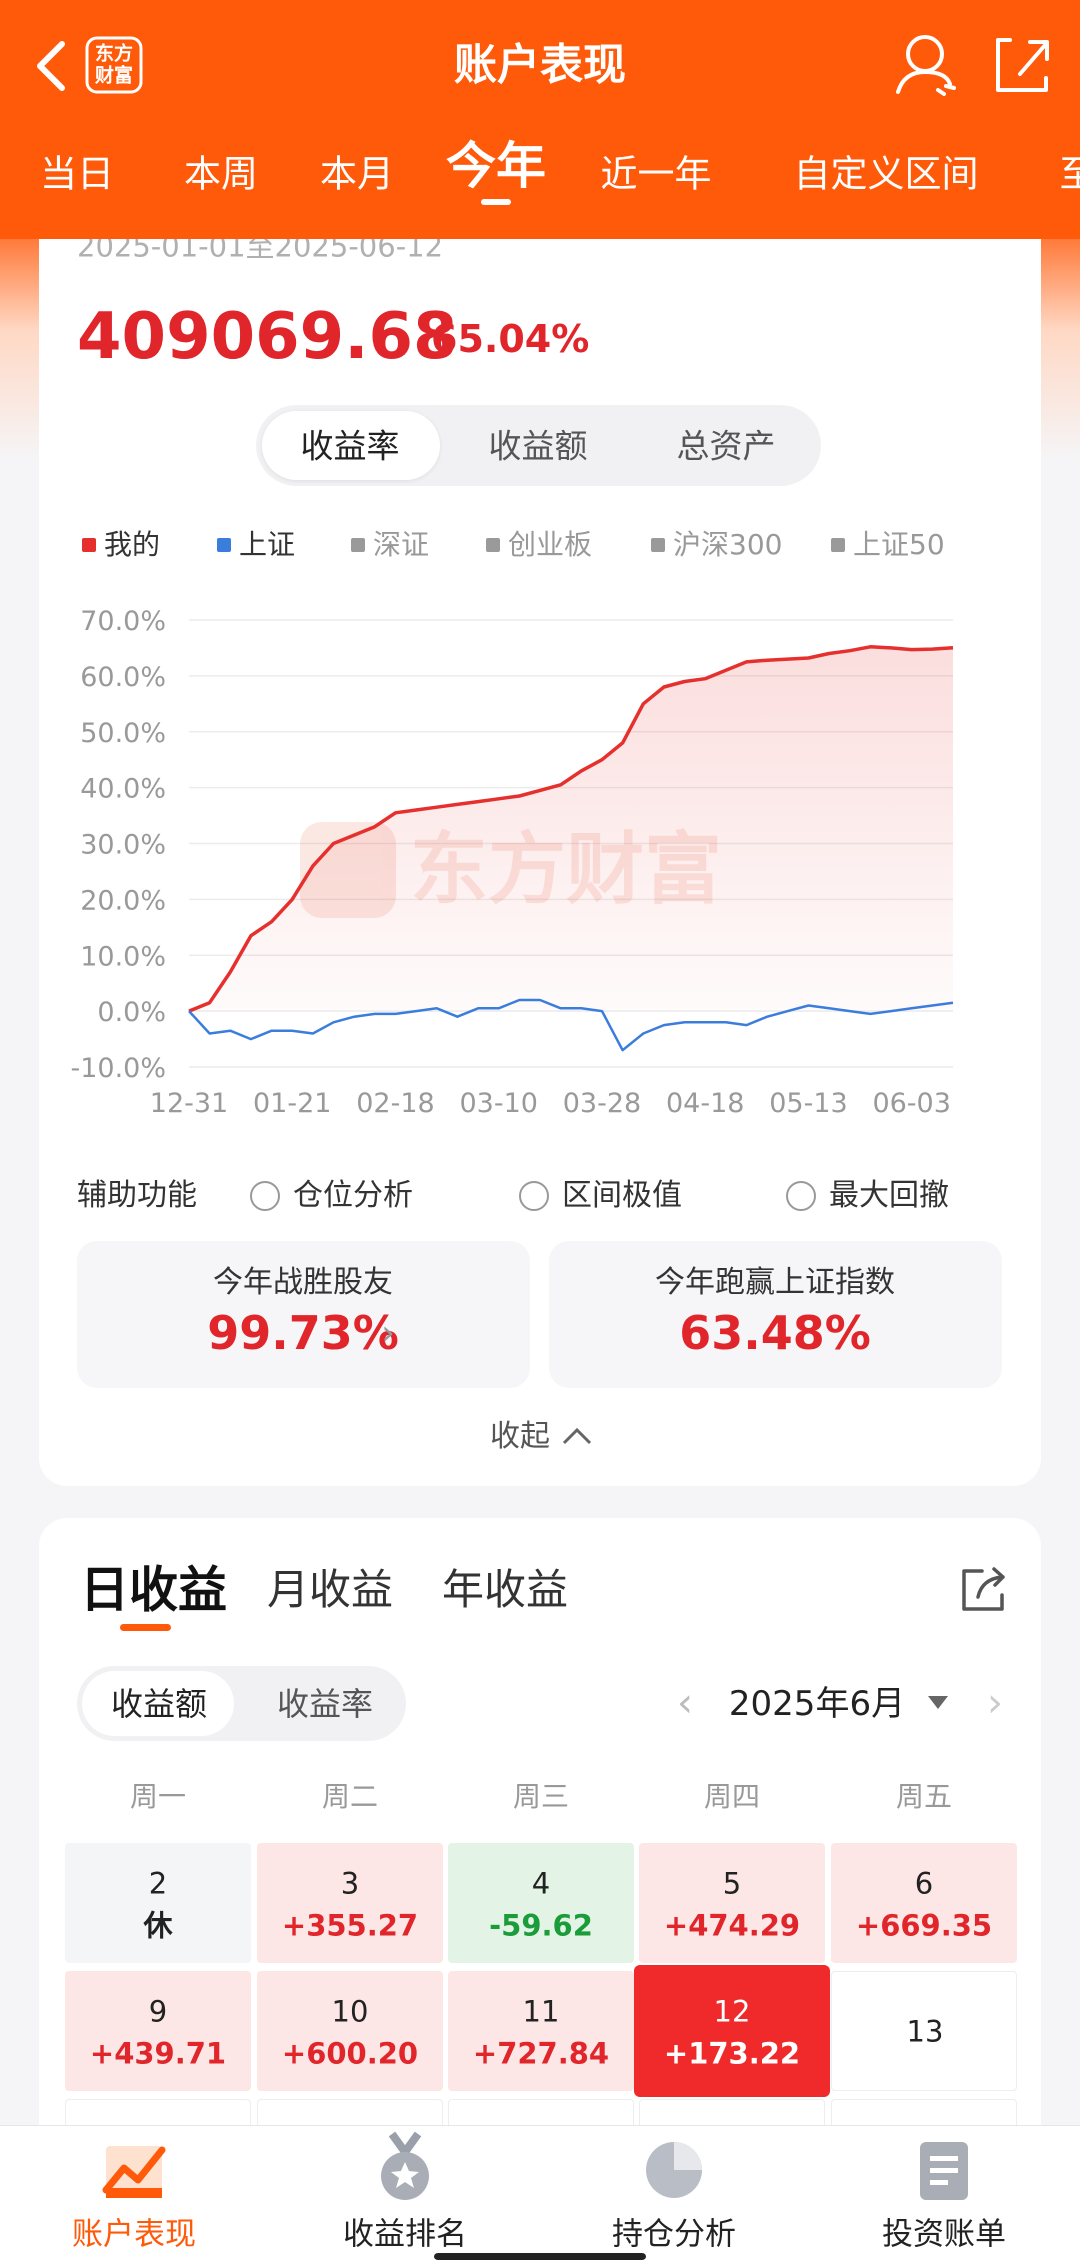  Describe the element at coordinates (938, 1702) in the screenshot. I see `month-dropdown` at that location.